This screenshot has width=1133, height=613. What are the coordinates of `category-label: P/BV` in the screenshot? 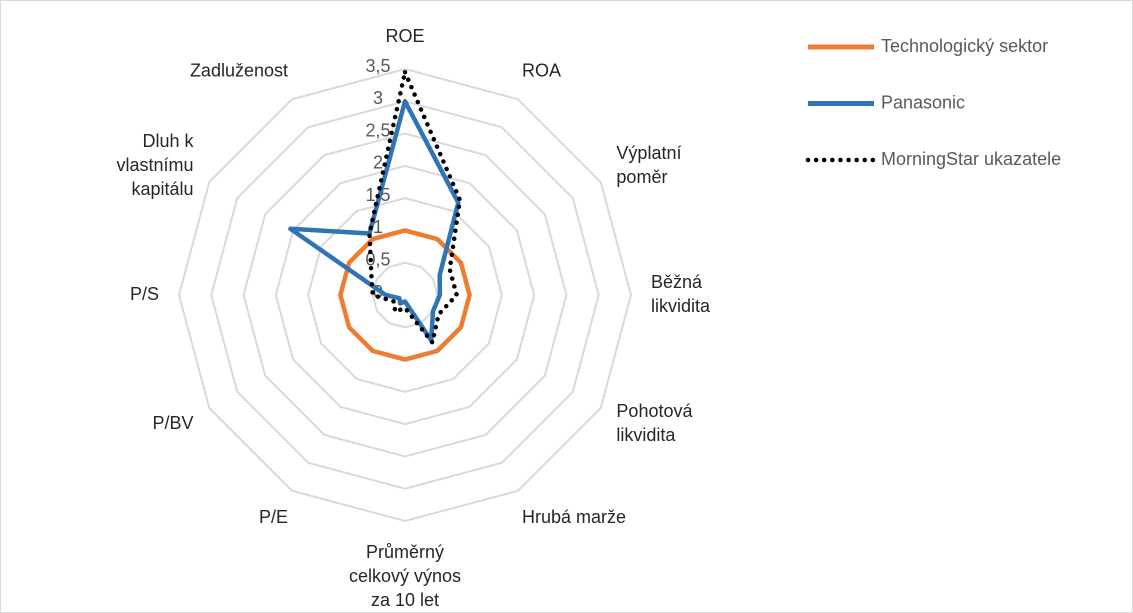 It's located at (173, 423).